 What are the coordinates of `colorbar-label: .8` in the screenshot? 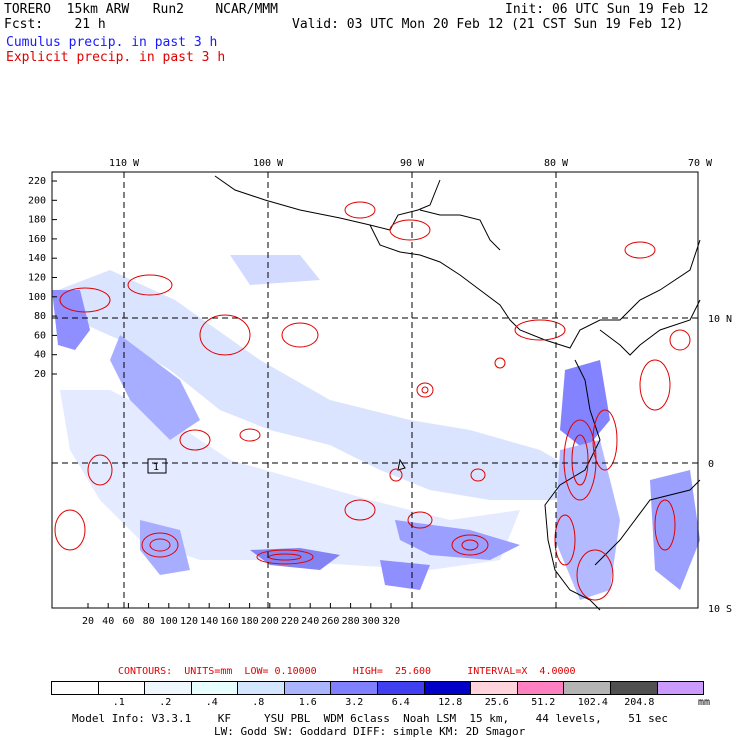 It's located at (258, 702).